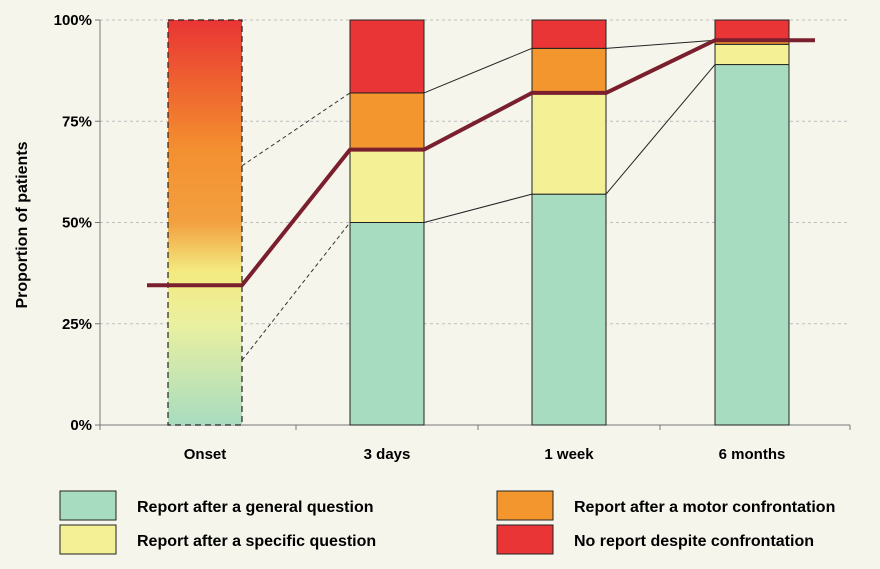 The image size is (880, 569). What do you see at coordinates (205, 454) in the screenshot?
I see `x-tick-label: Onset` at bounding box center [205, 454].